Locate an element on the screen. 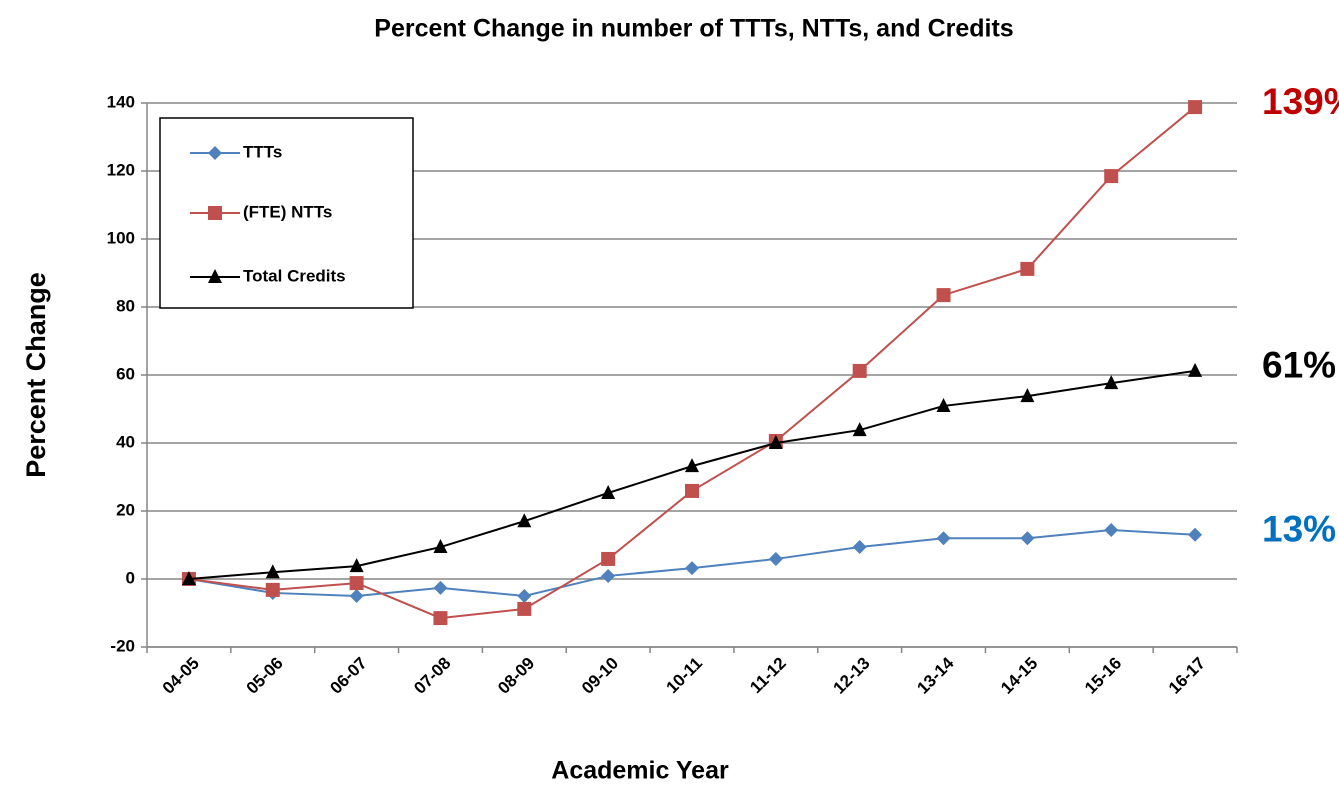 The height and width of the screenshot is (788, 1339). x-tick-label: 10-11 is located at coordinates (684, 676).